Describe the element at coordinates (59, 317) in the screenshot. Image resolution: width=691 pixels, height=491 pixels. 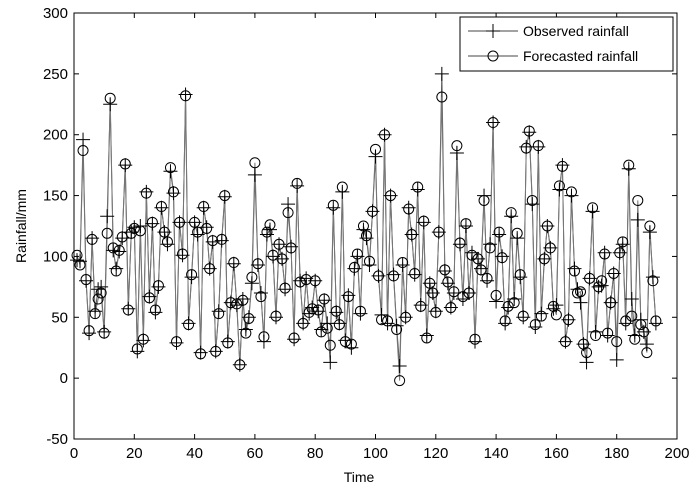
I see `y-tick-label: 50` at that location.